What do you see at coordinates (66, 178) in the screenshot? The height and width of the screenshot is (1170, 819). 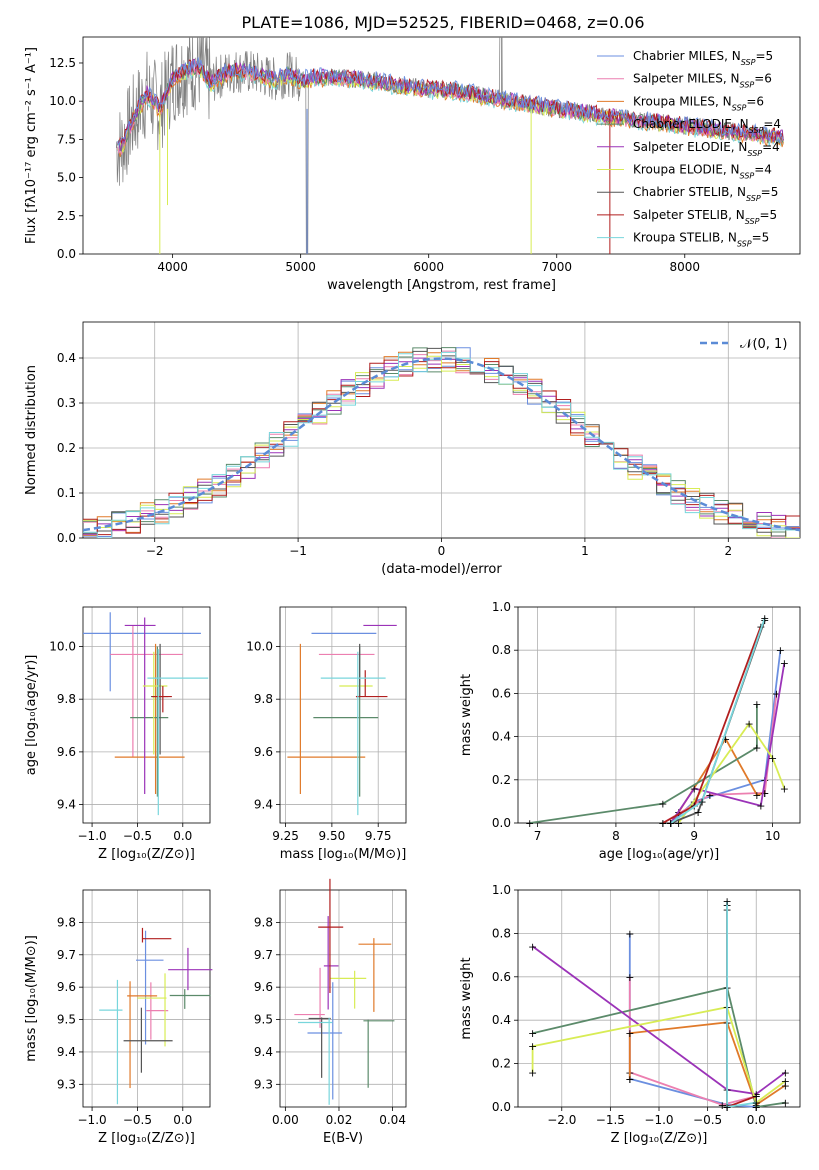 I see `y-tick-label: 5.0` at bounding box center [66, 178].